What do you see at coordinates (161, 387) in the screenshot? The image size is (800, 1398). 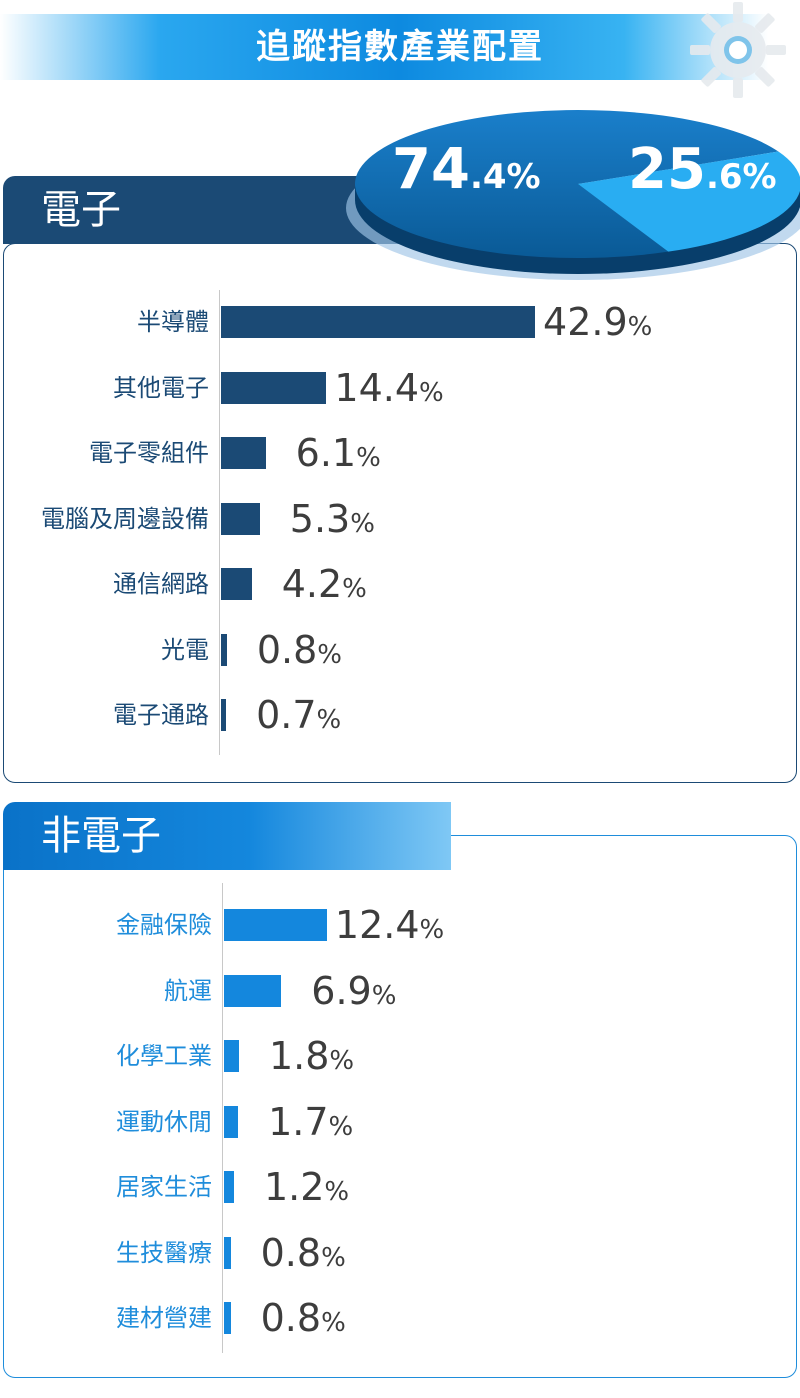 I see `category-label: 其他電子` at bounding box center [161, 387].